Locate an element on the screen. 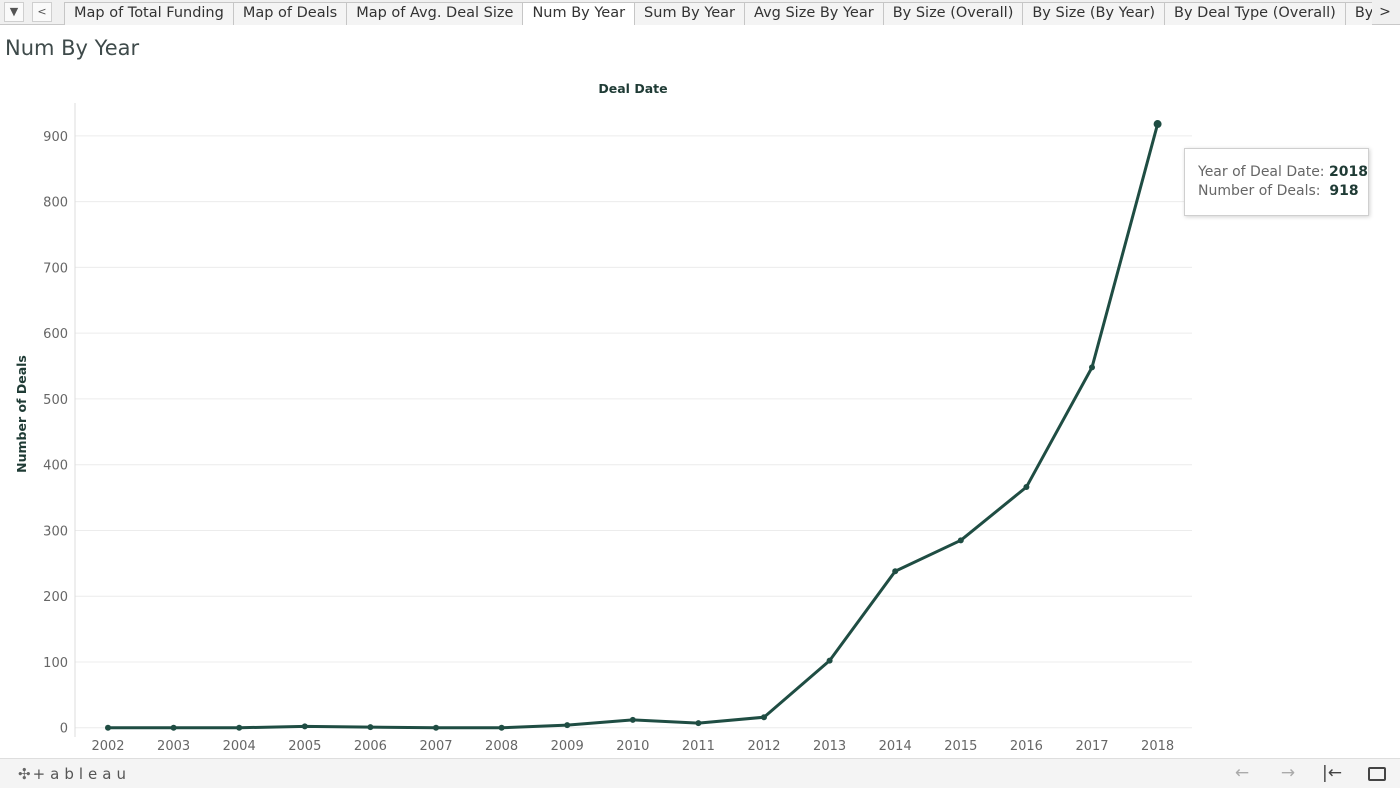  x-tick-label: 2013 is located at coordinates (829, 746).